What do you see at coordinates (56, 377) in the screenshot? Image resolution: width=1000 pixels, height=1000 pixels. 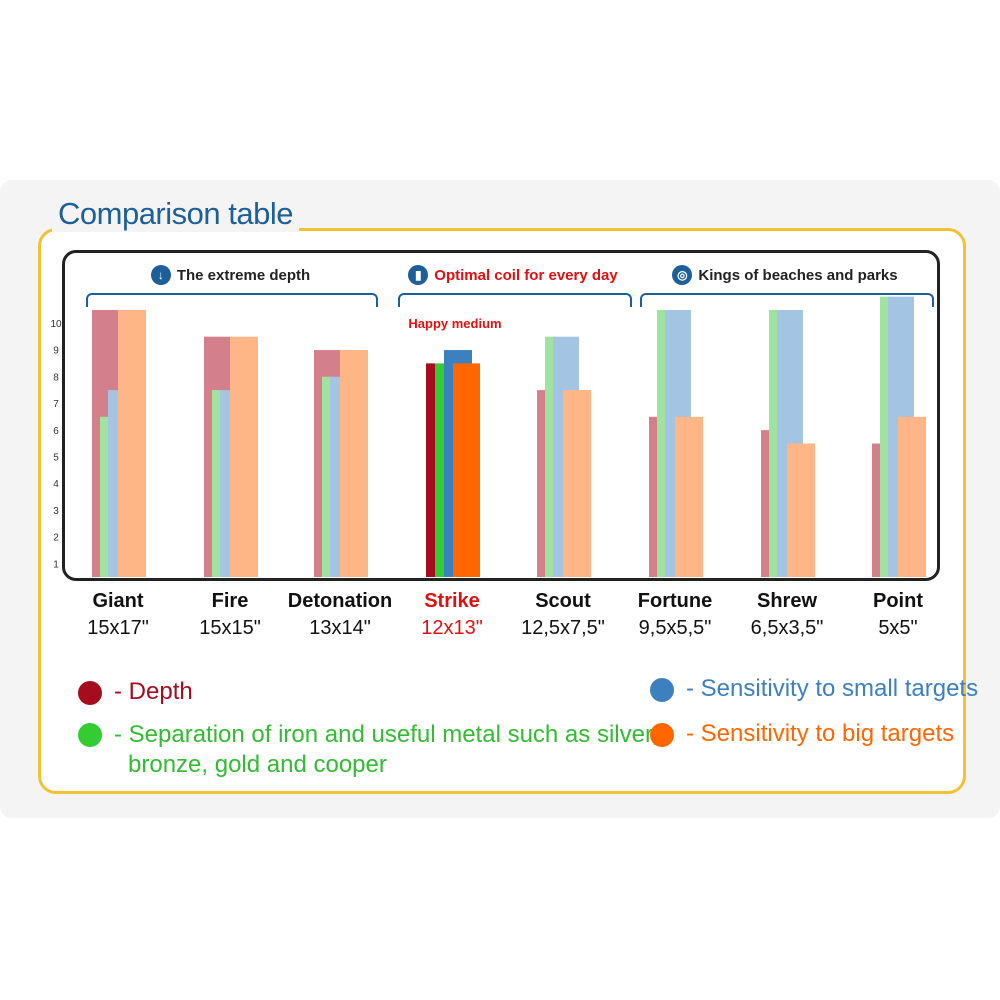 I see `y-tick-label: 8` at bounding box center [56, 377].